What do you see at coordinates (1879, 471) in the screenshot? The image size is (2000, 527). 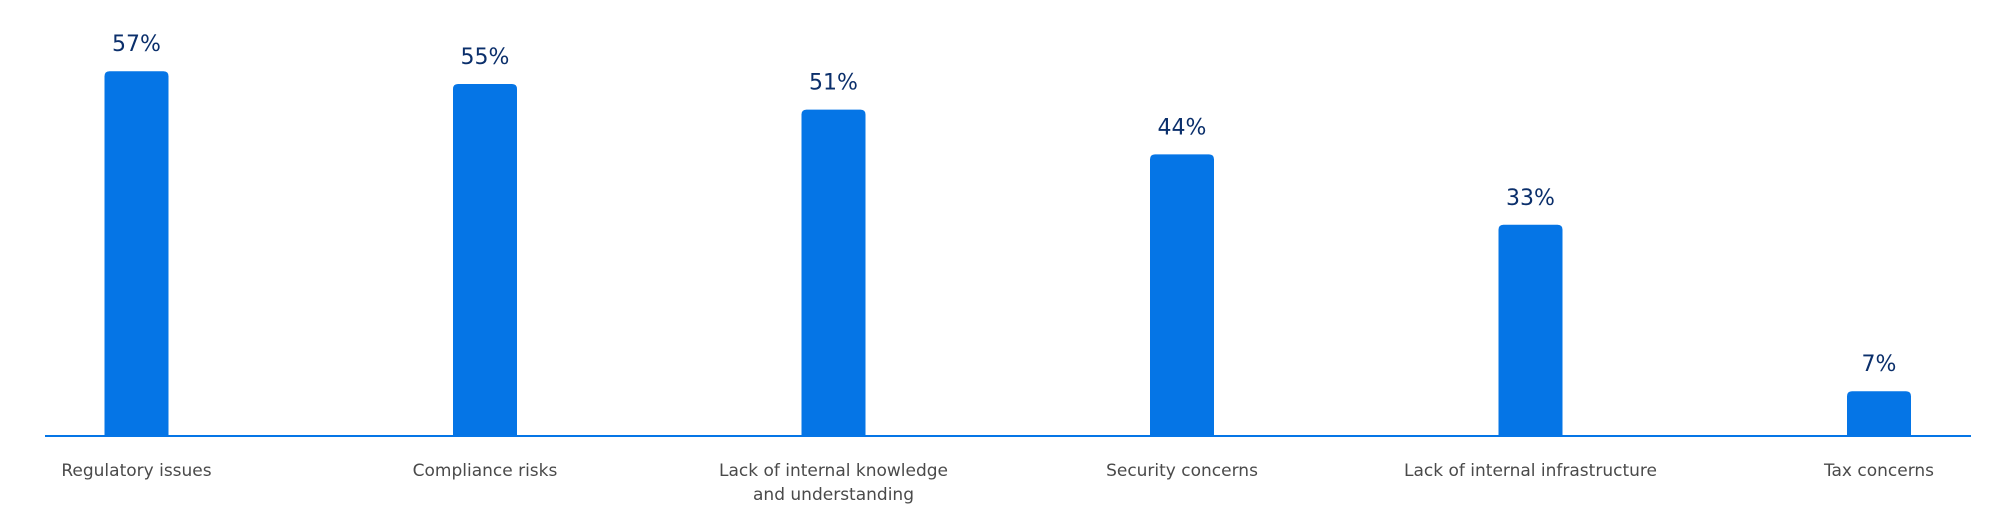 I see `category-label: Tax concerns` at bounding box center [1879, 471].